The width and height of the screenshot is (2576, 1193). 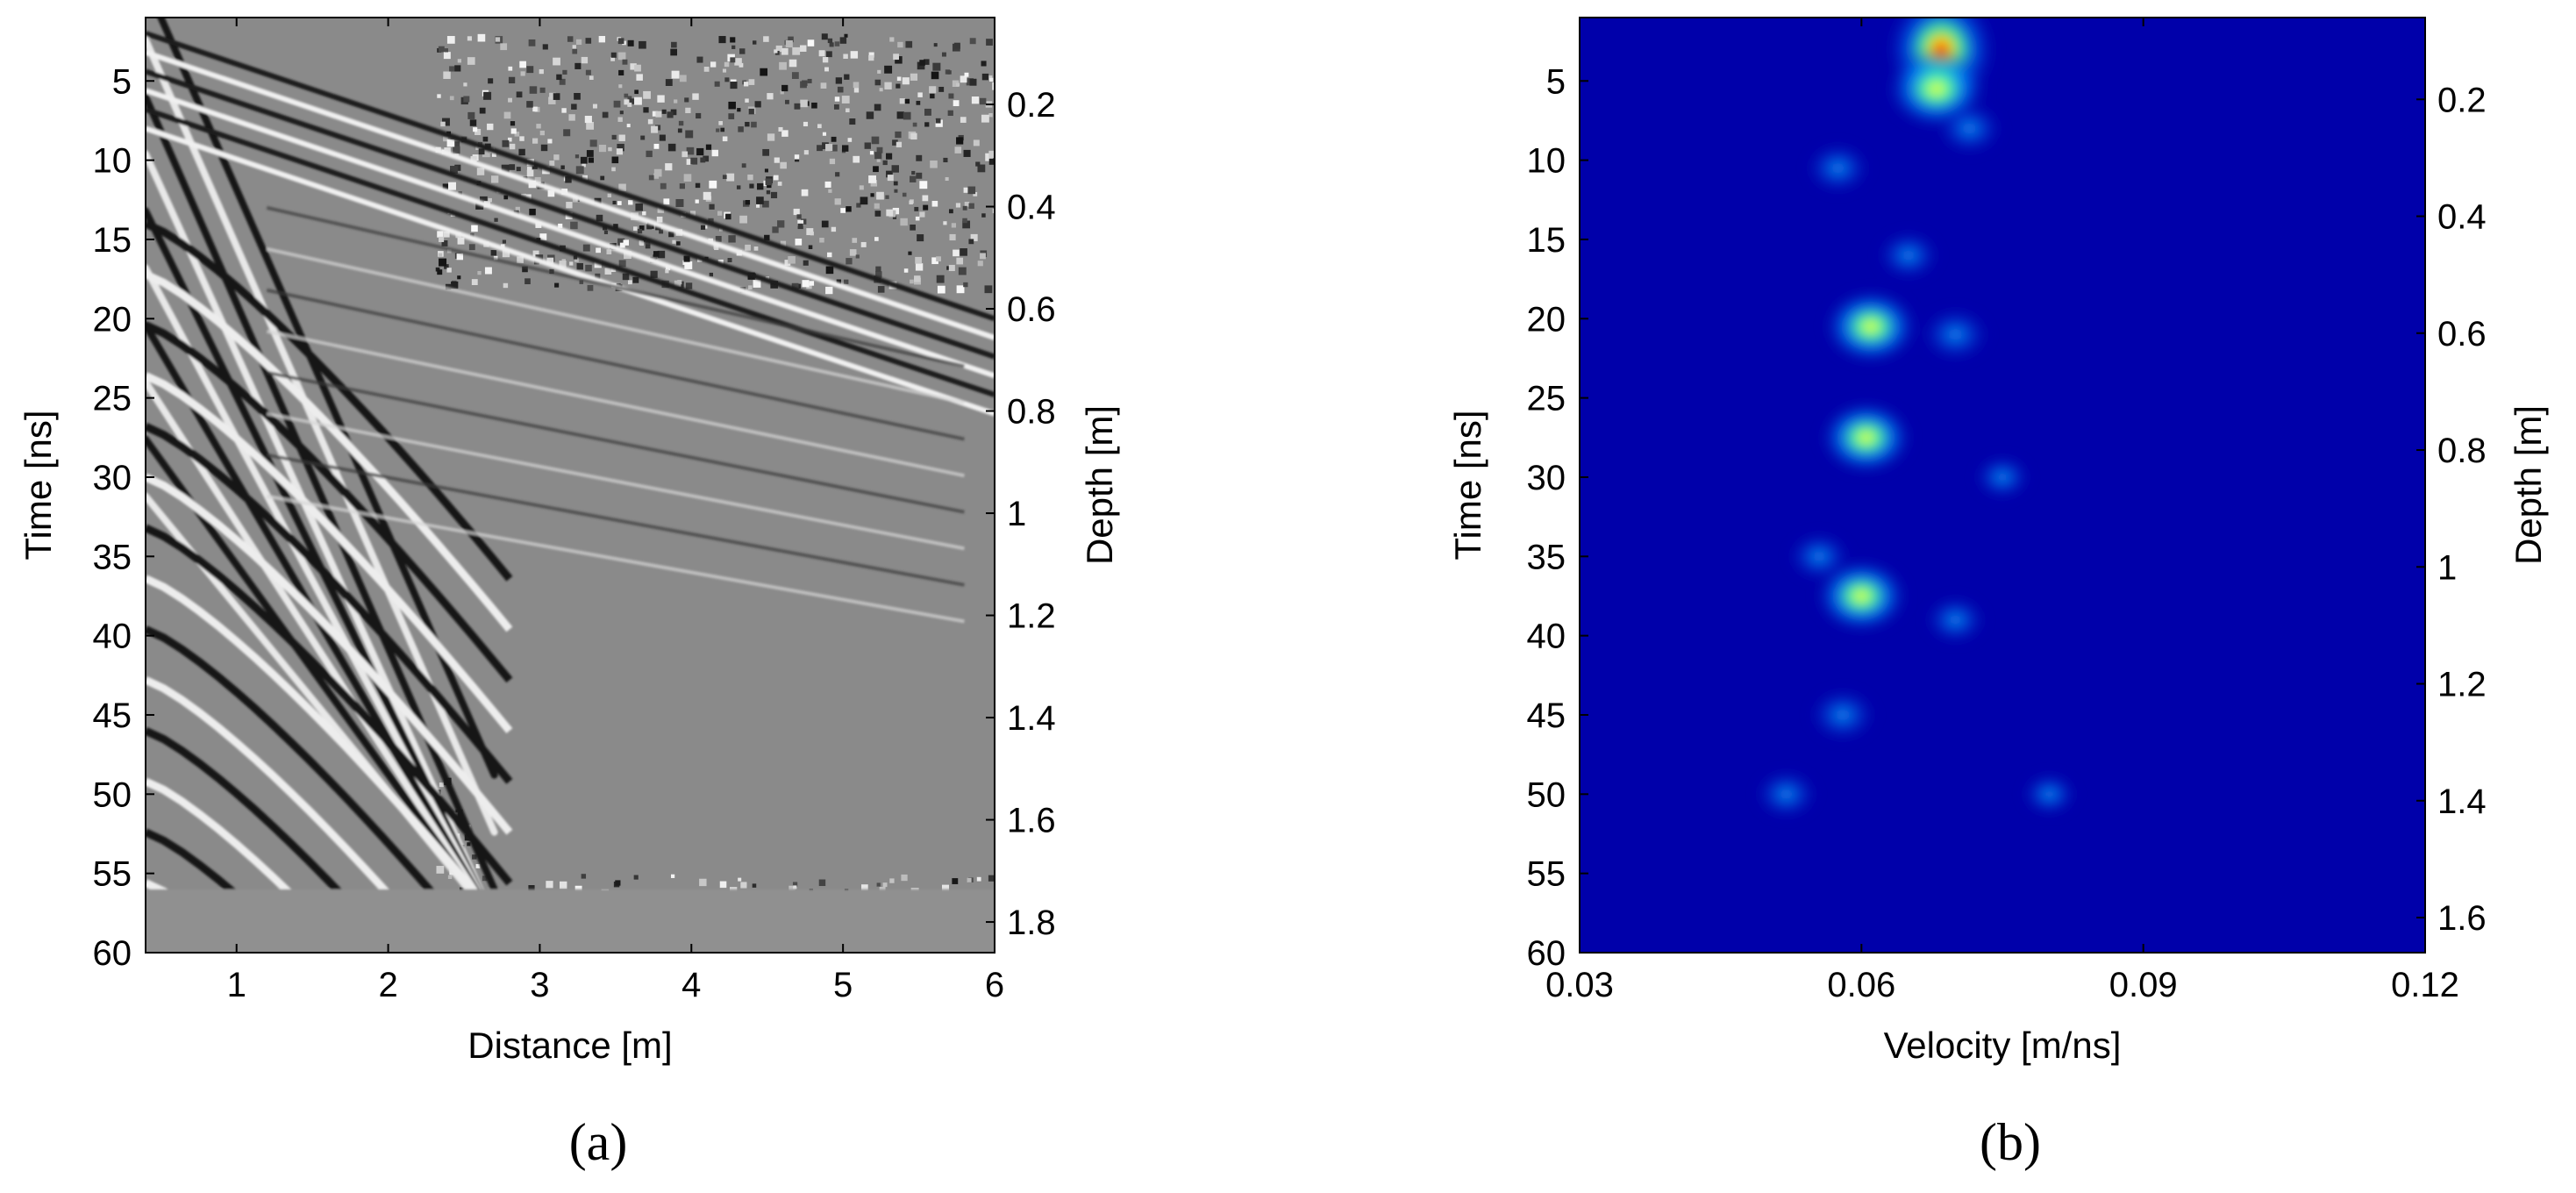 What do you see at coordinates (571, 921) in the screenshot?
I see `trace-end-strip` at bounding box center [571, 921].